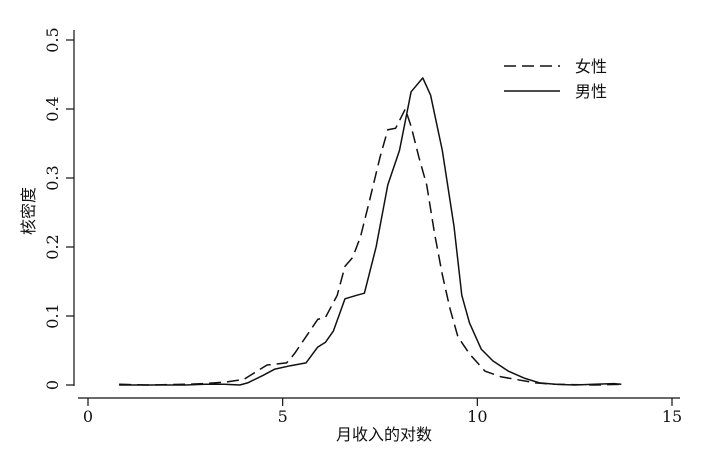 Image resolution: width=712 pixels, height=452 pixels. Describe the element at coordinates (52, 385) in the screenshot. I see `y-tick-label: 0` at that location.